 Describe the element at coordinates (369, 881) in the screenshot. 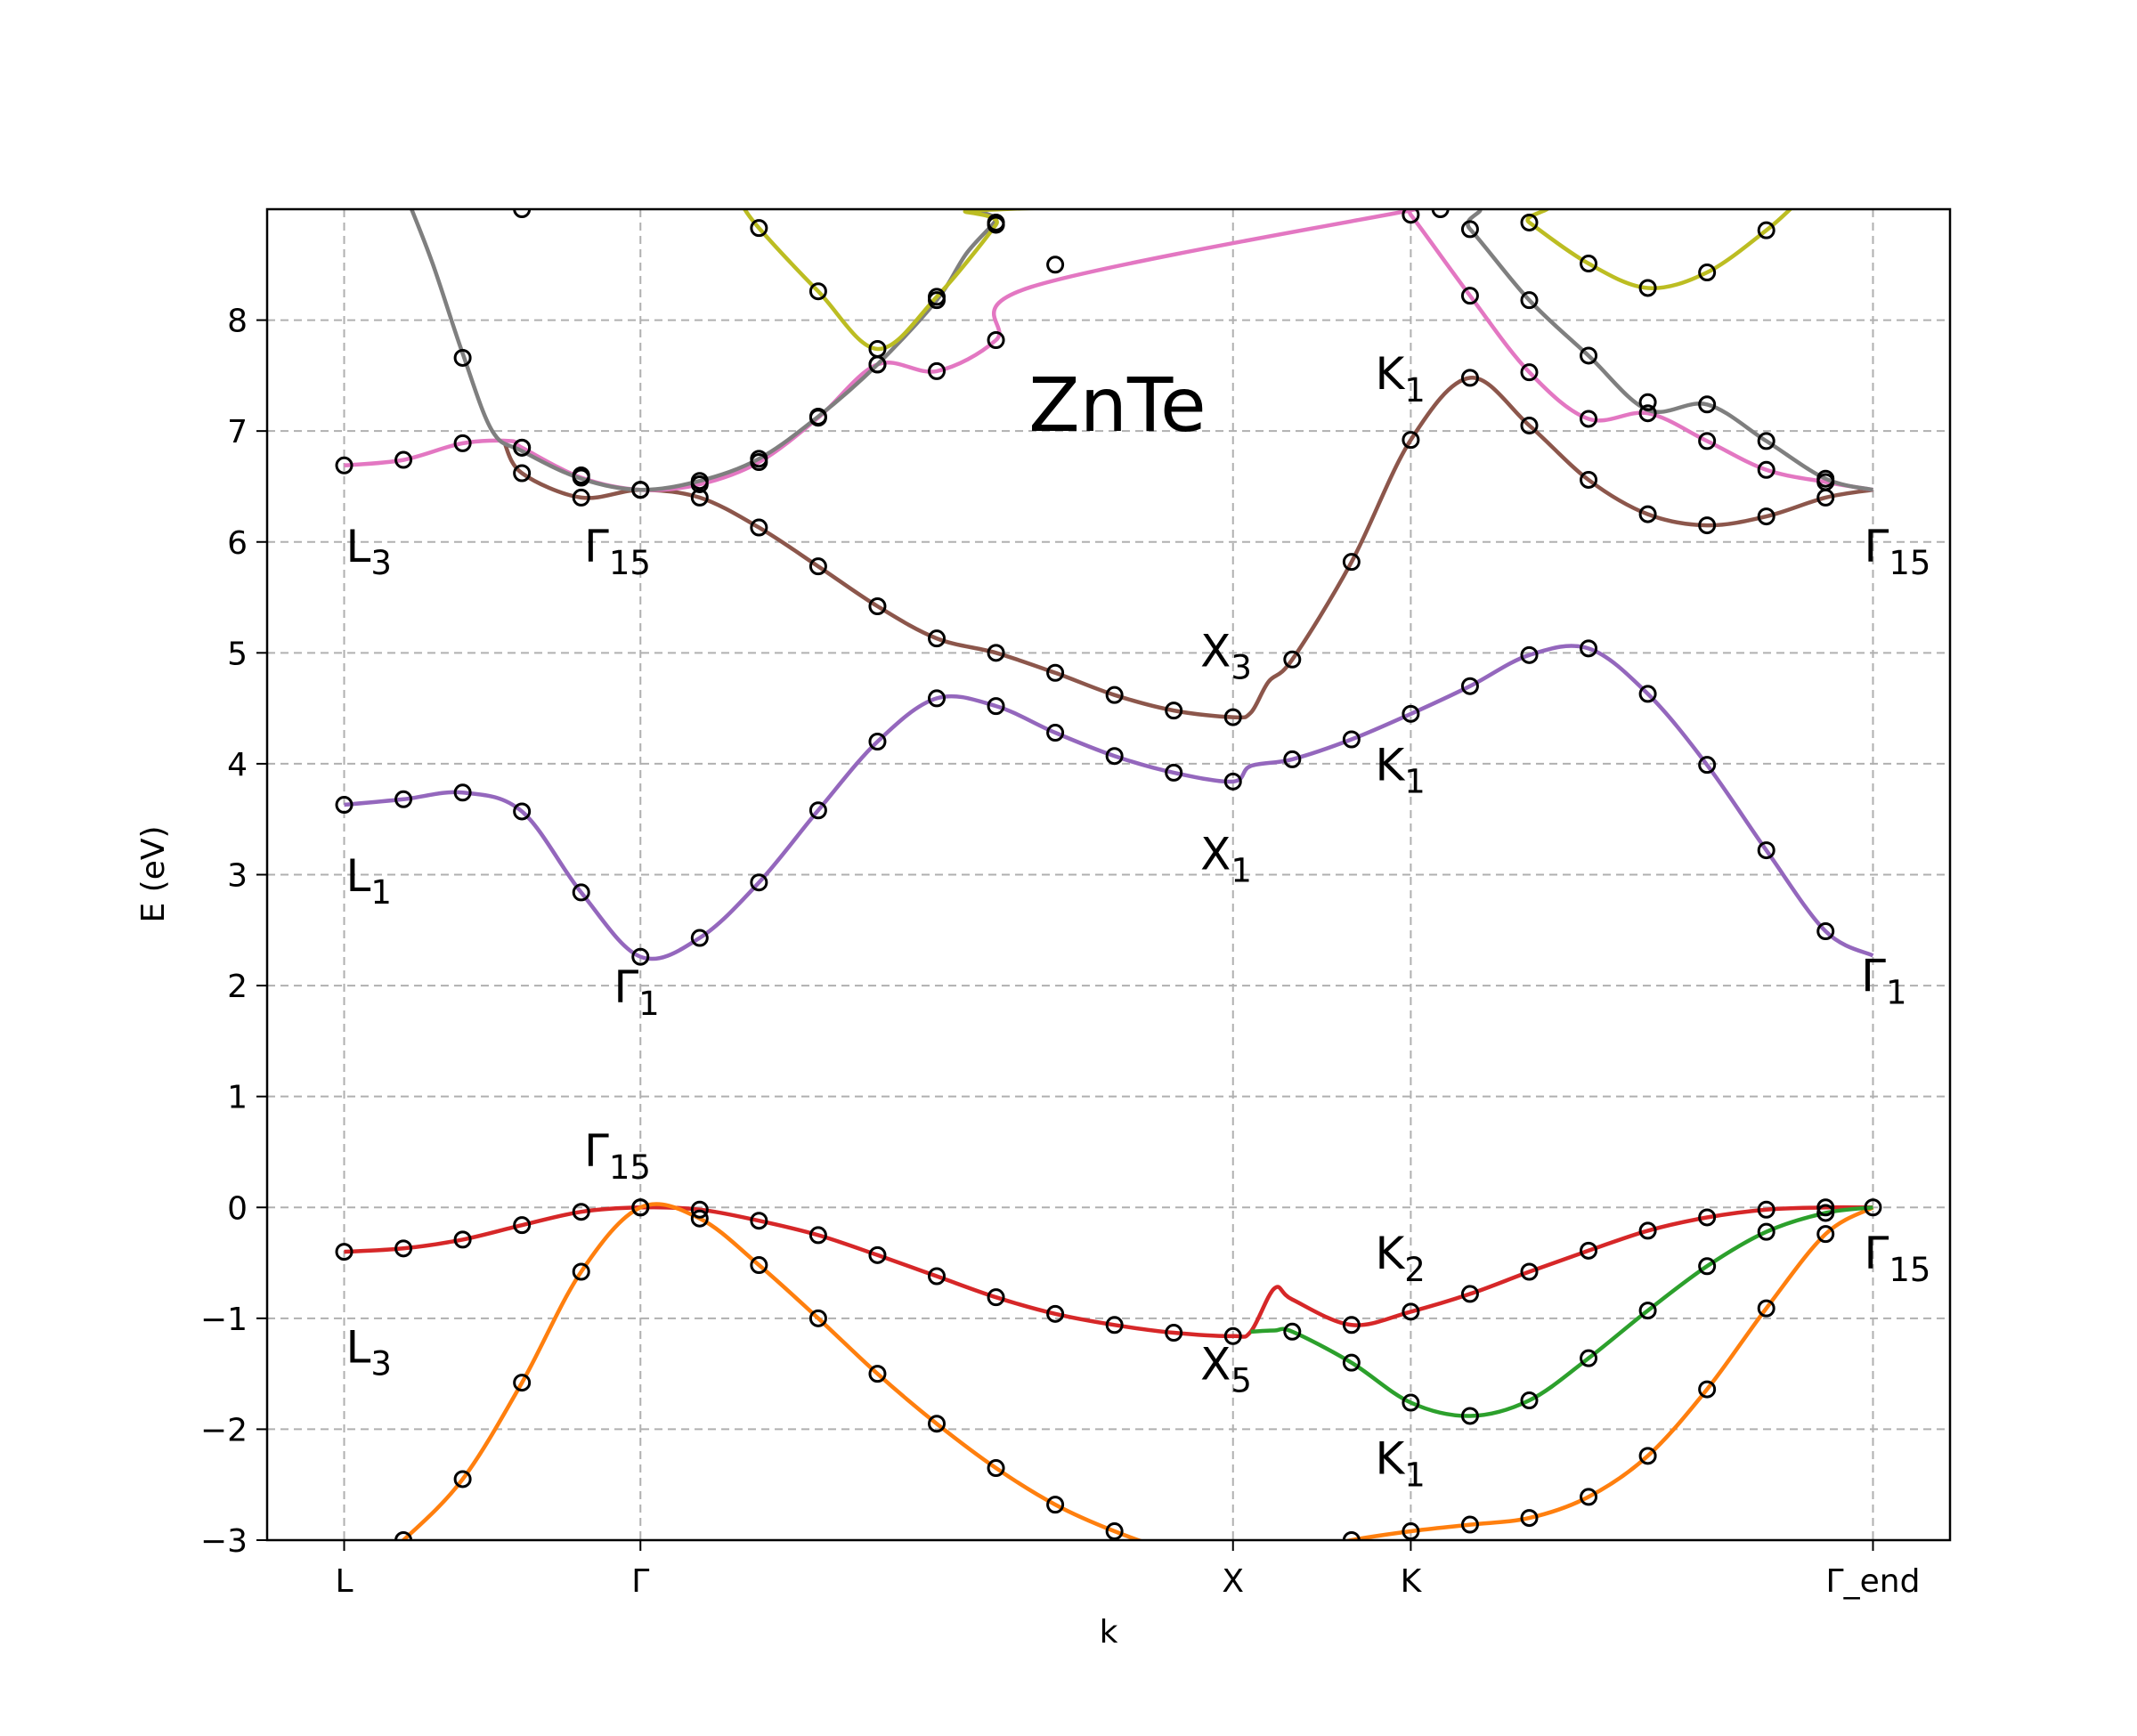

I see `symmetry-label: L1` at that location.